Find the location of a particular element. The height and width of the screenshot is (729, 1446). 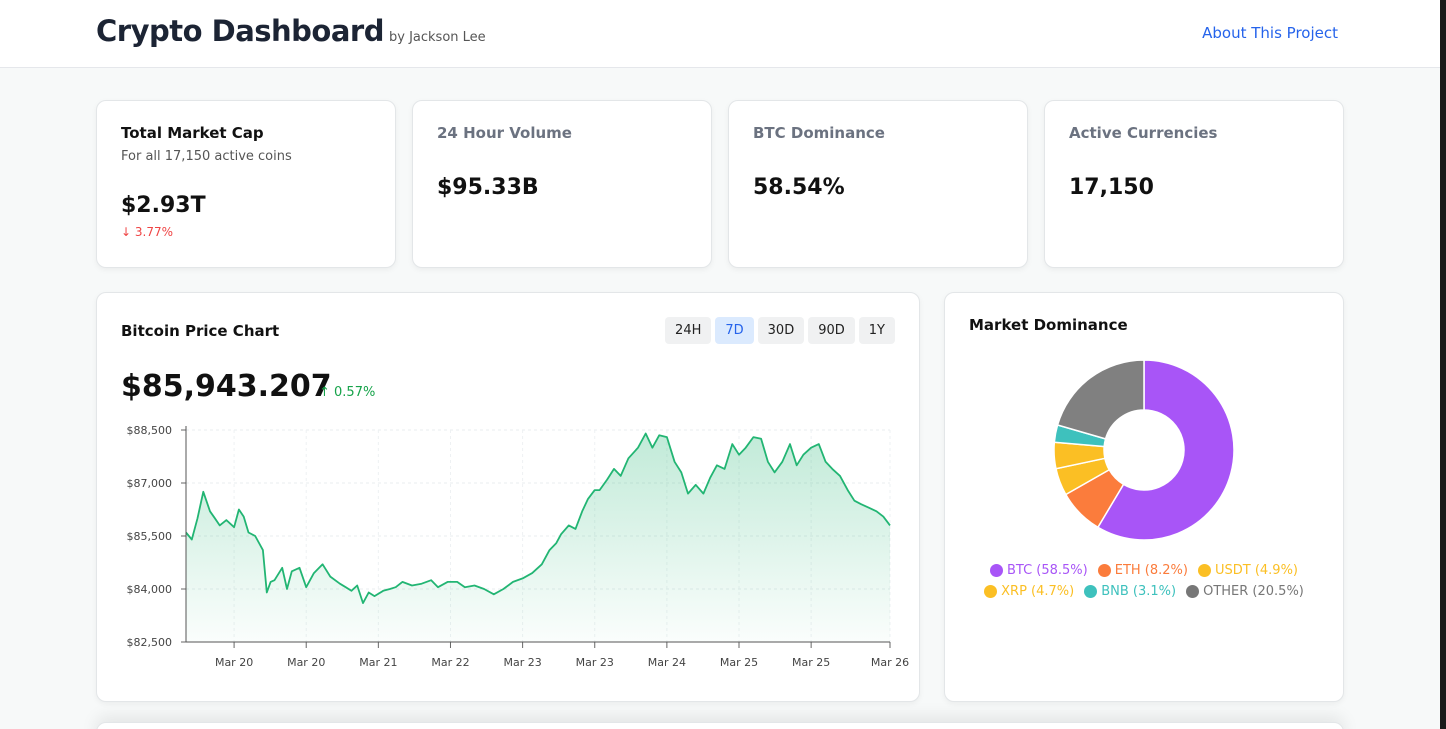

price-line is located at coordinates (538, 518).